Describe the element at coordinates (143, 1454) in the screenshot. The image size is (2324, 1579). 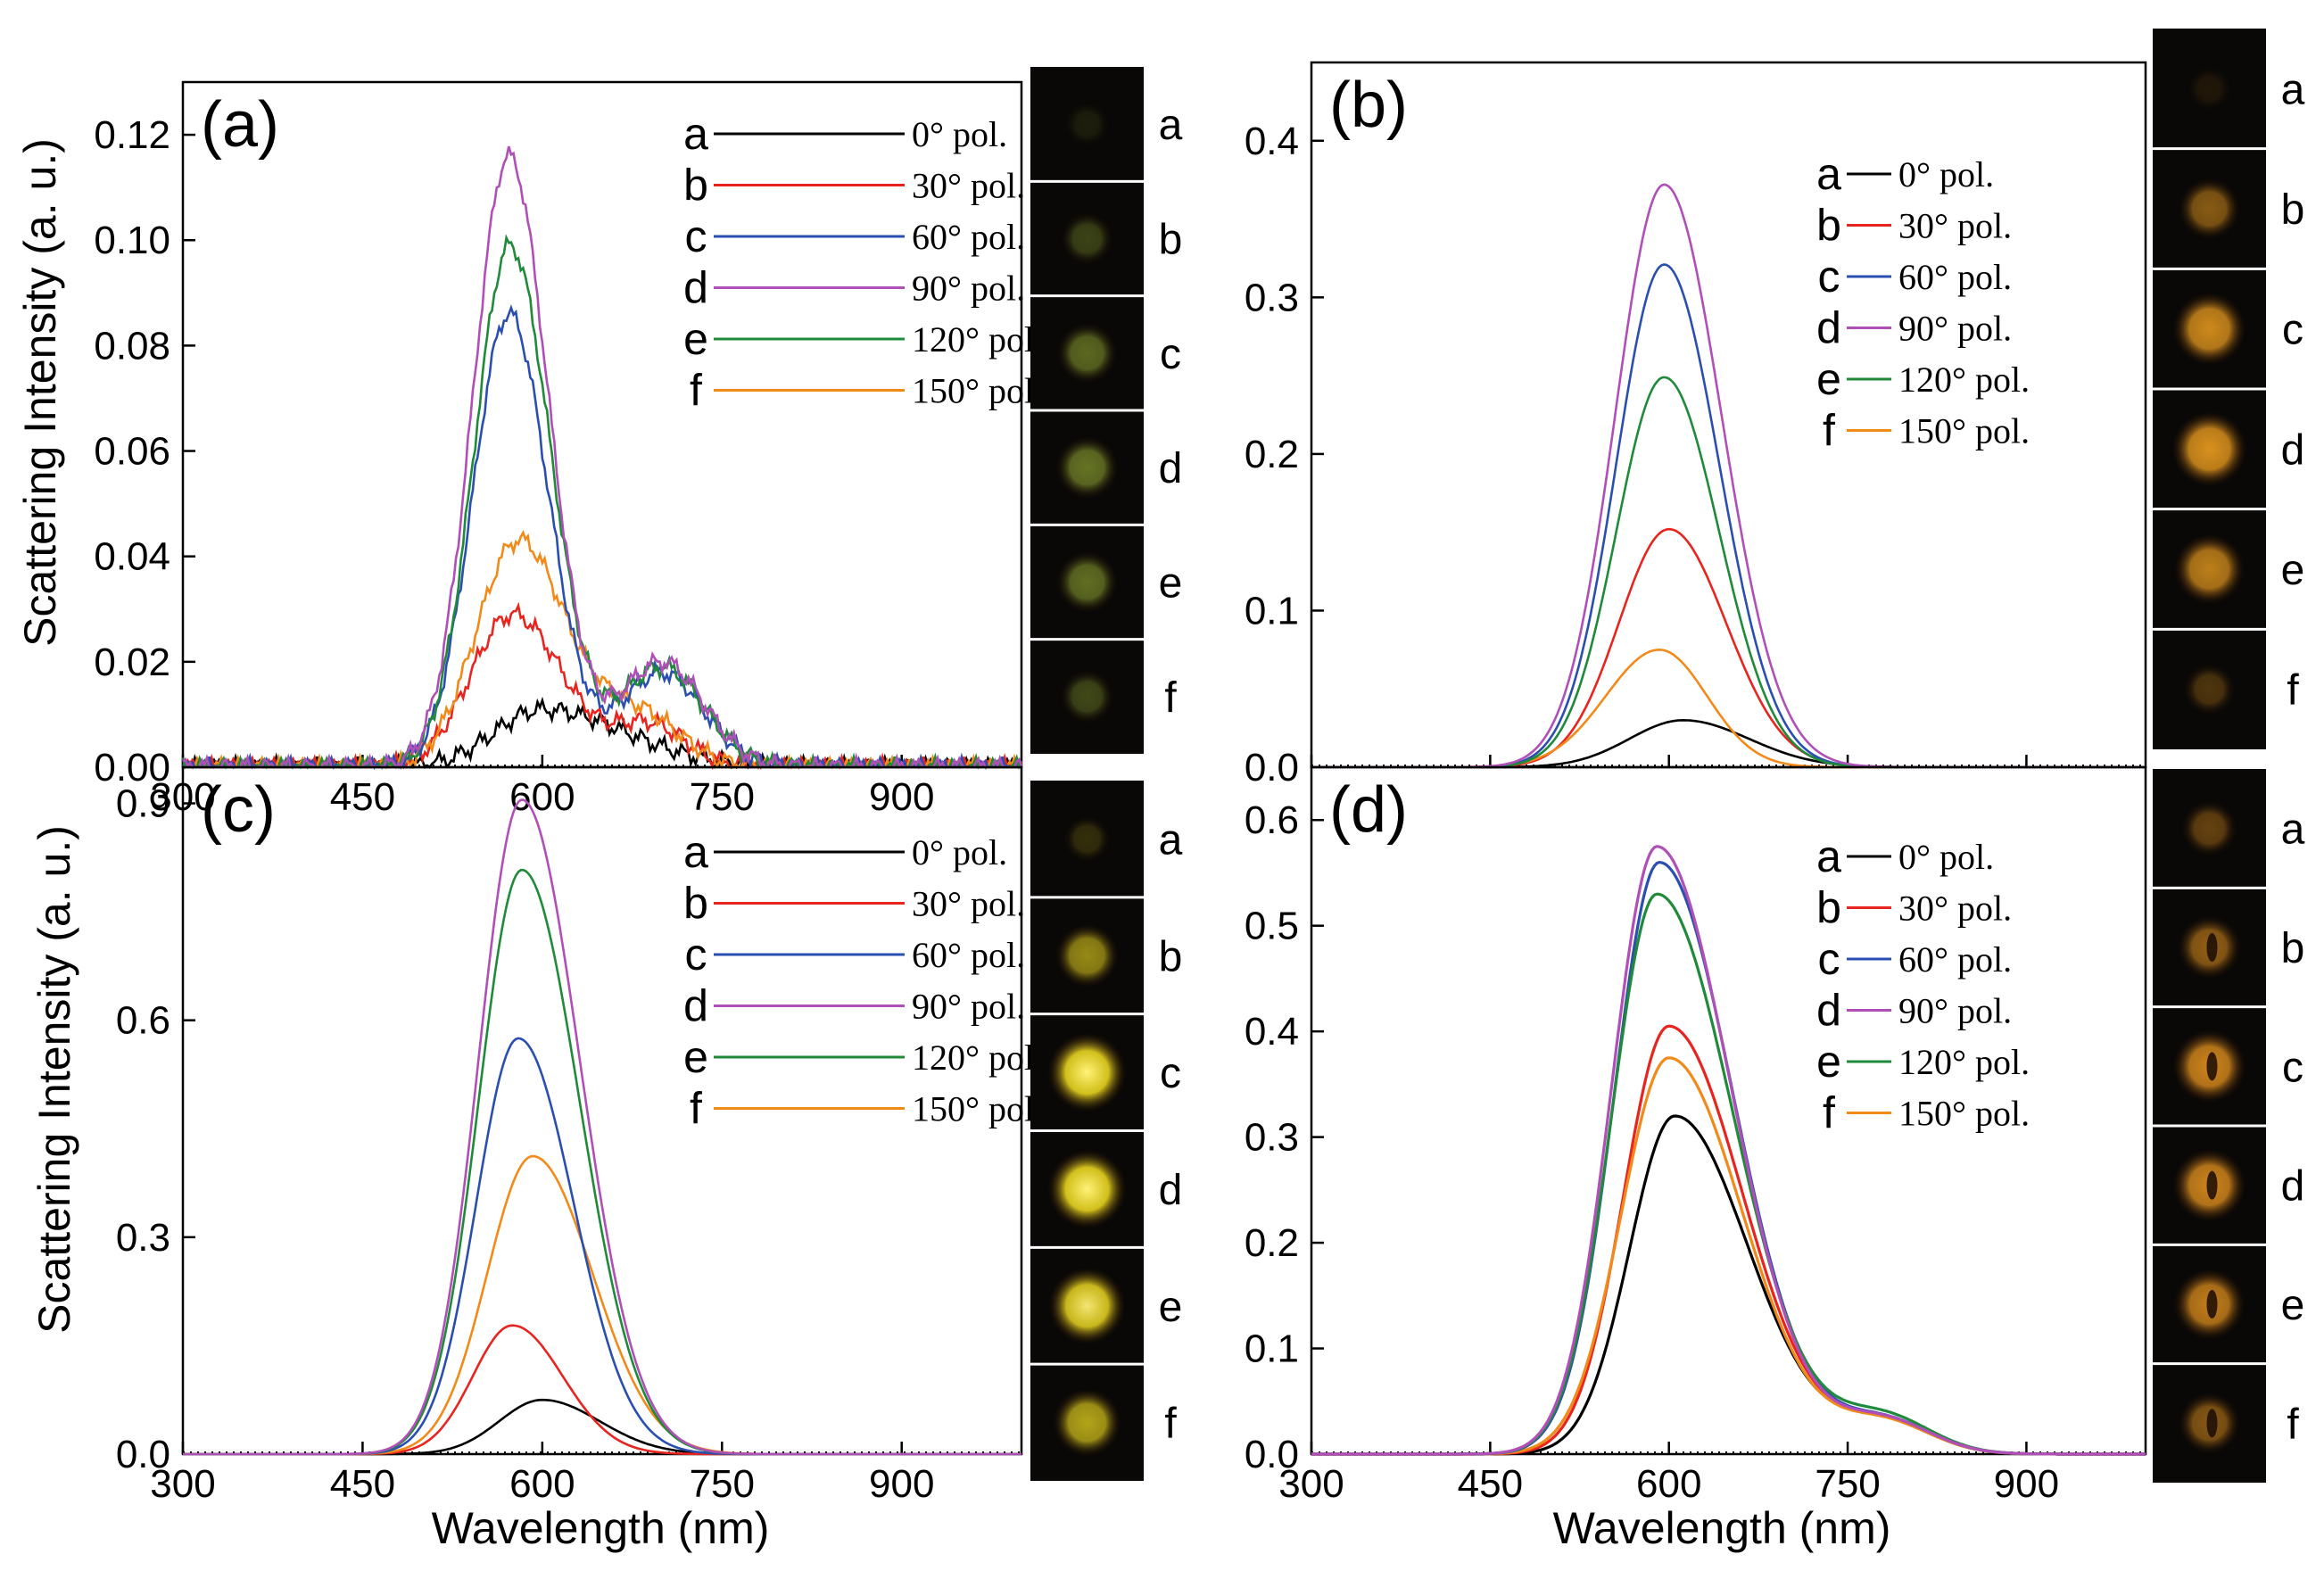
I see `y-tick-label: 0.0` at that location.